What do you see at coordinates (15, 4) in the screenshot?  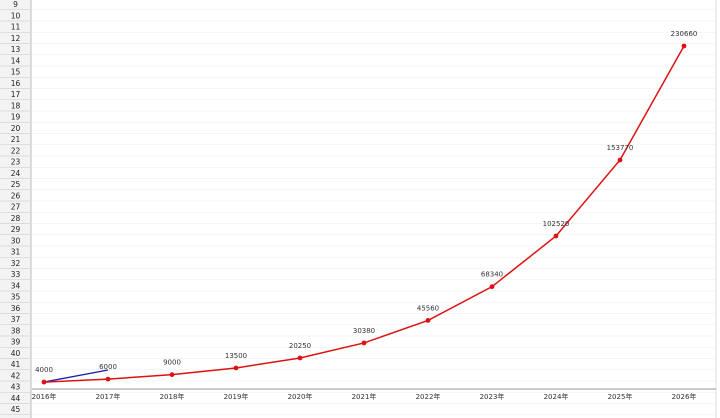 I see `row-number: 9` at bounding box center [15, 4].